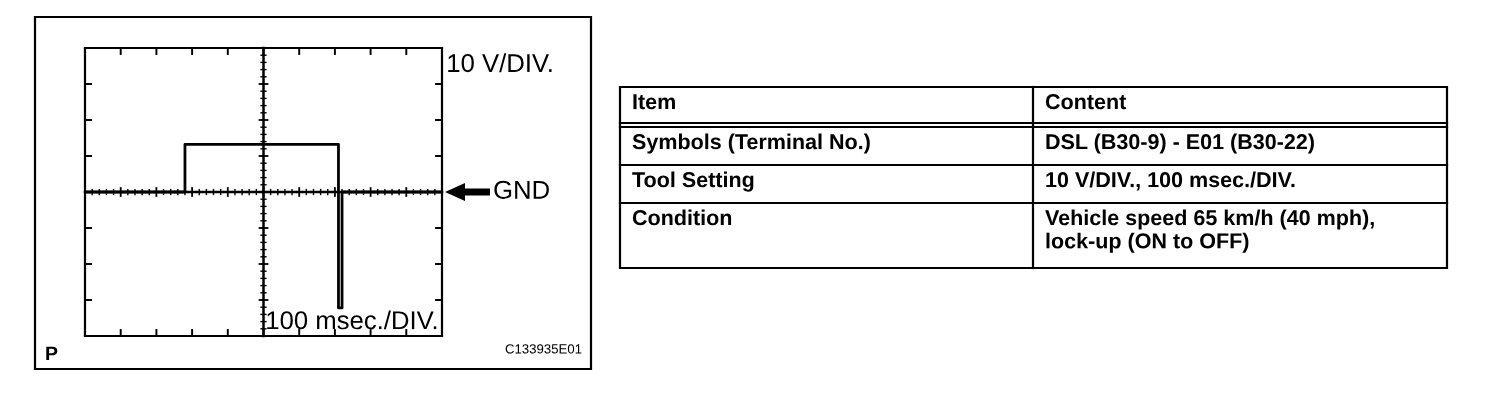 The height and width of the screenshot is (402, 1504). Describe the element at coordinates (543, 349) in the screenshot. I see `text: C133935E01` at that location.